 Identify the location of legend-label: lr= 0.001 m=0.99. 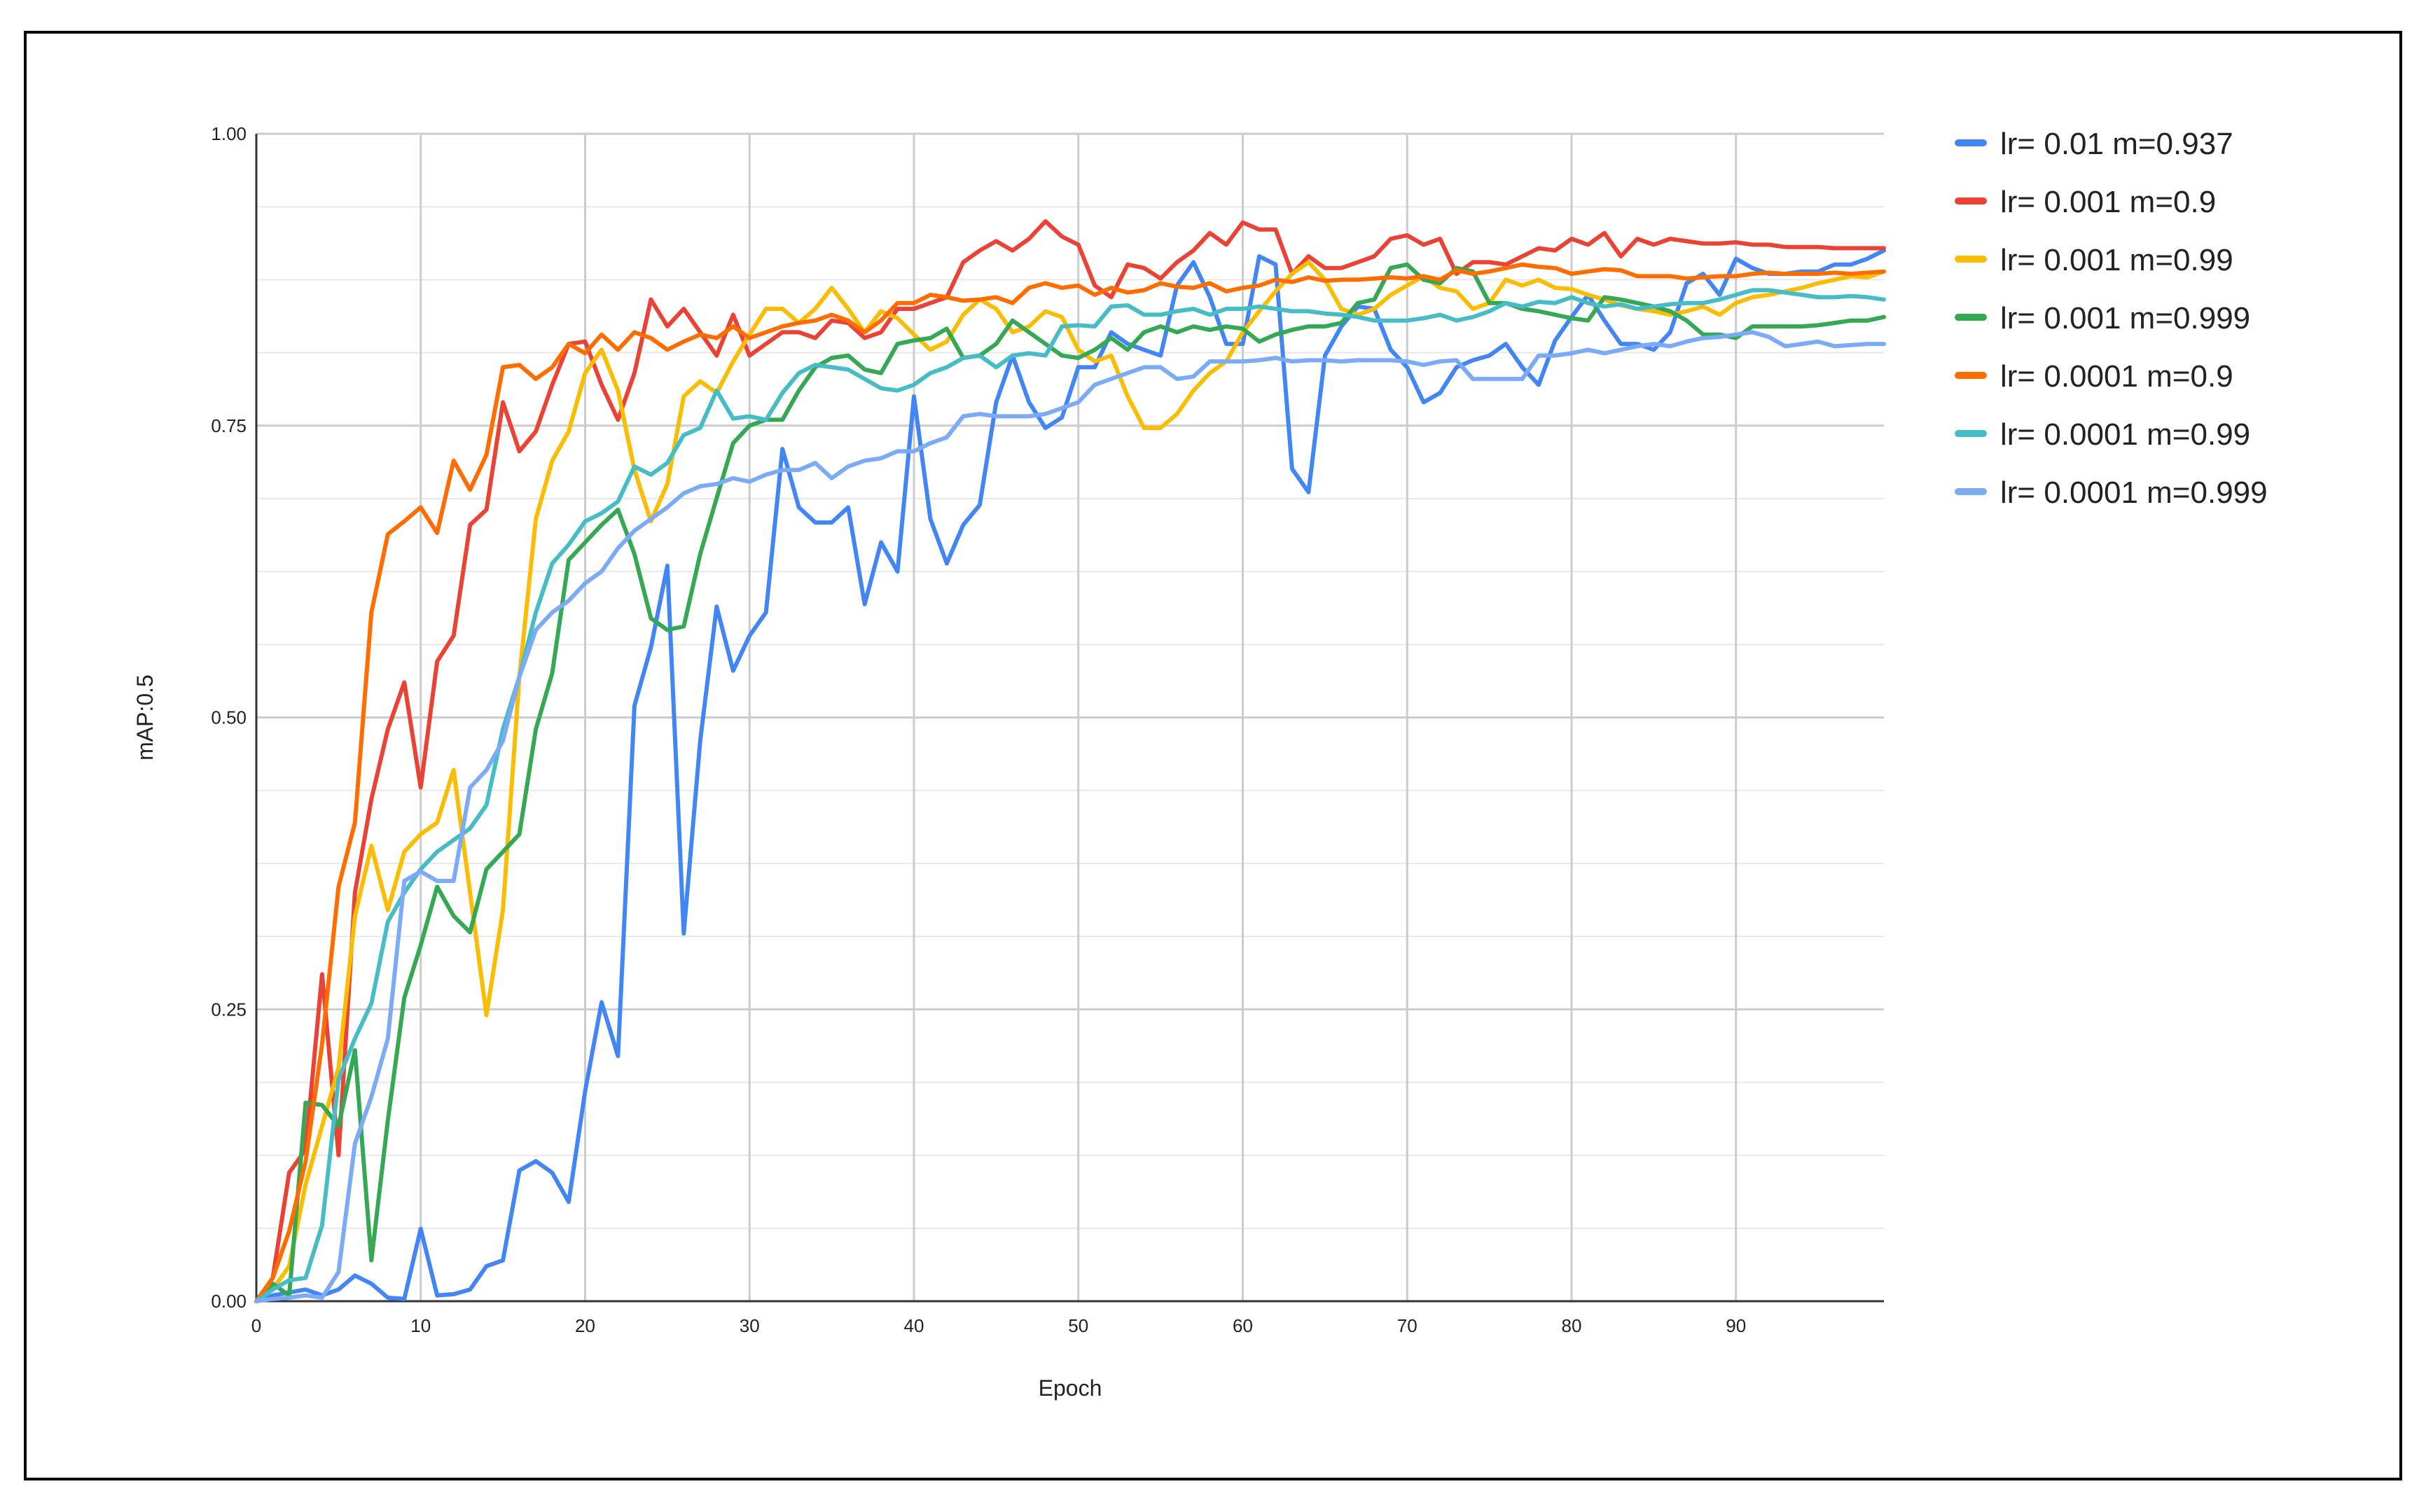
(2116, 260).